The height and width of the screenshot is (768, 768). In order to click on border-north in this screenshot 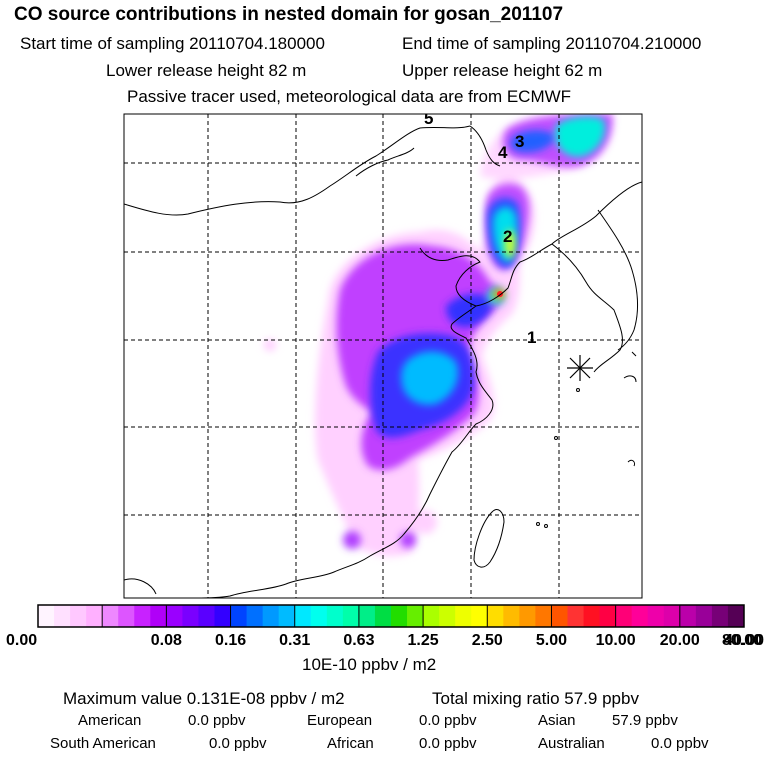, I will do `click(297, 170)`.